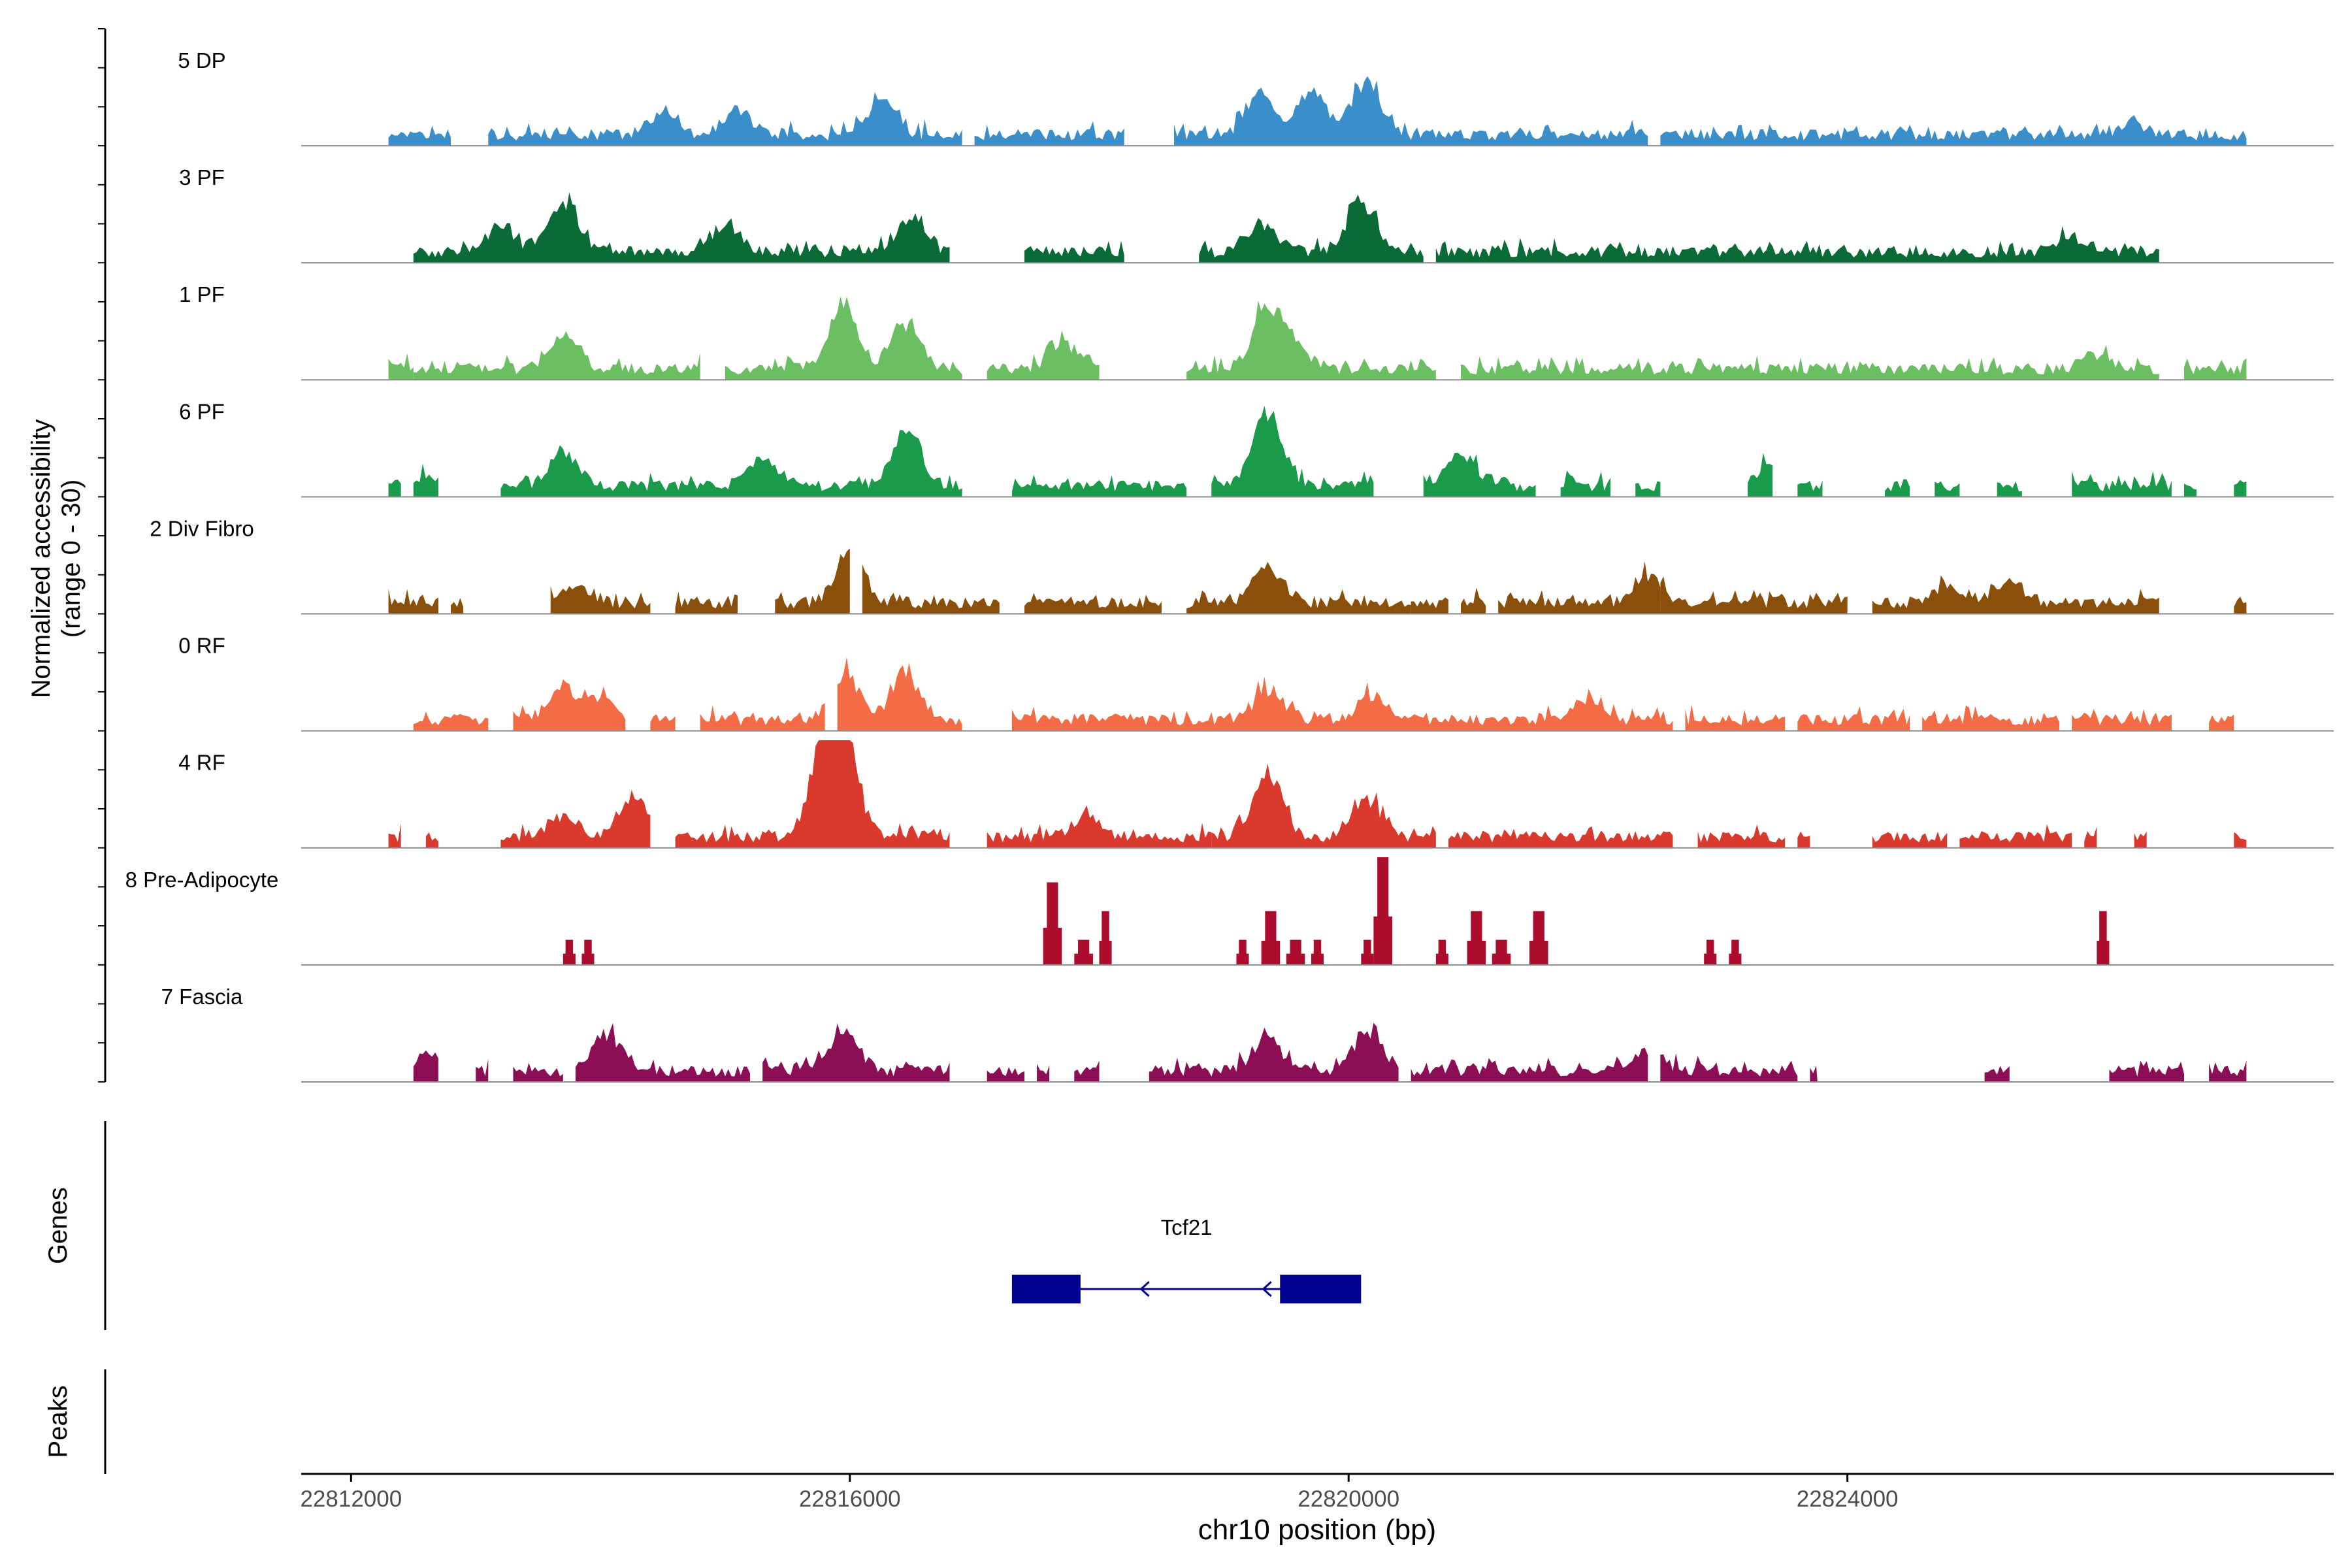  What do you see at coordinates (850, 1499) in the screenshot?
I see `x-tick-label: 22816000` at bounding box center [850, 1499].